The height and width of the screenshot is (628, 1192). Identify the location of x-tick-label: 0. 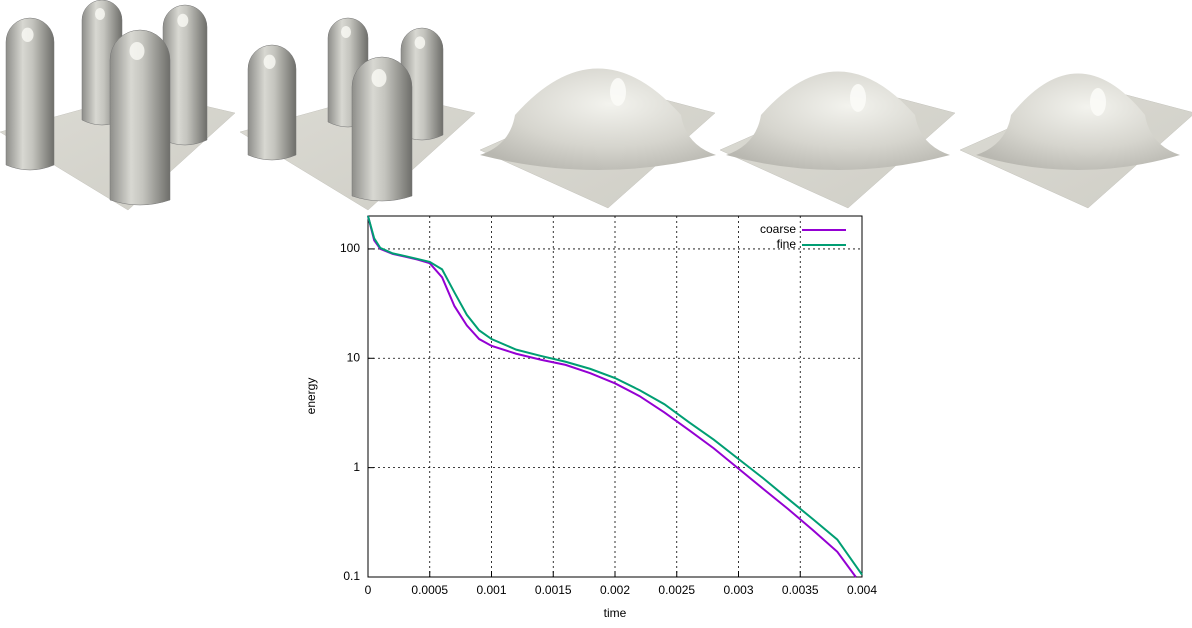
(368, 590).